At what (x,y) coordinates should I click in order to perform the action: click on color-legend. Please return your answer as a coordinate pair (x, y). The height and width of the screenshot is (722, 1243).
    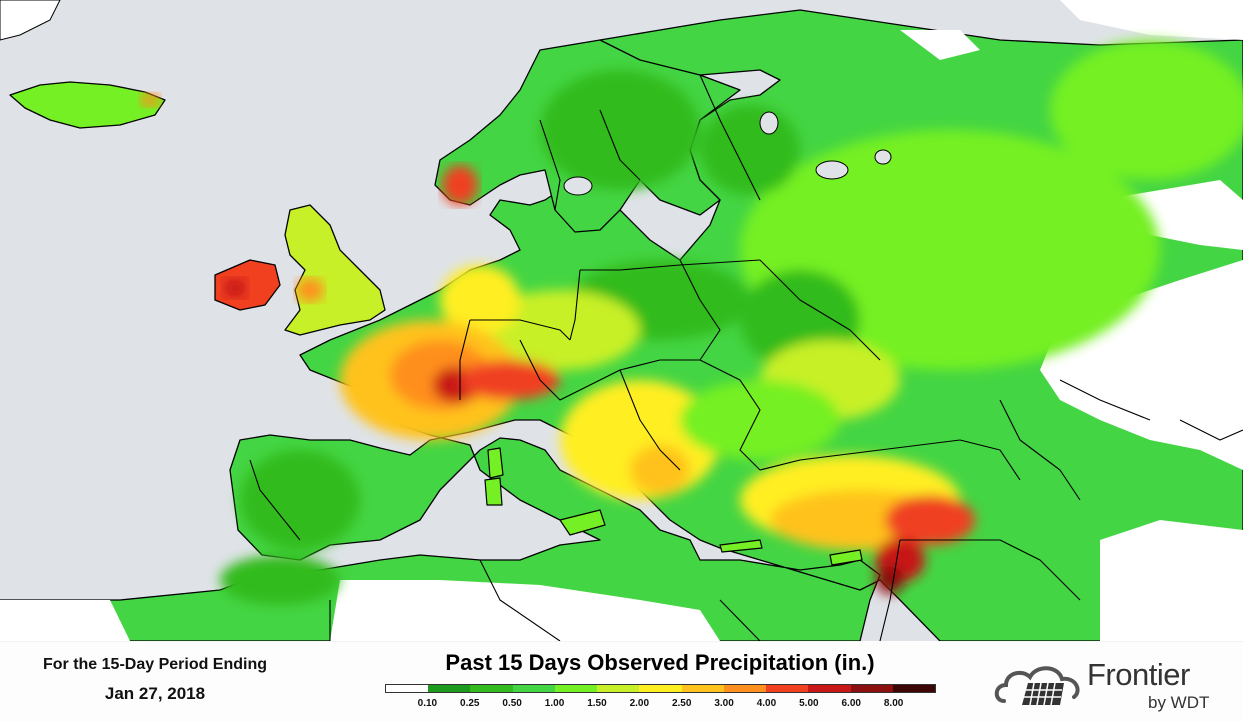
    Looking at the image, I should click on (660, 688).